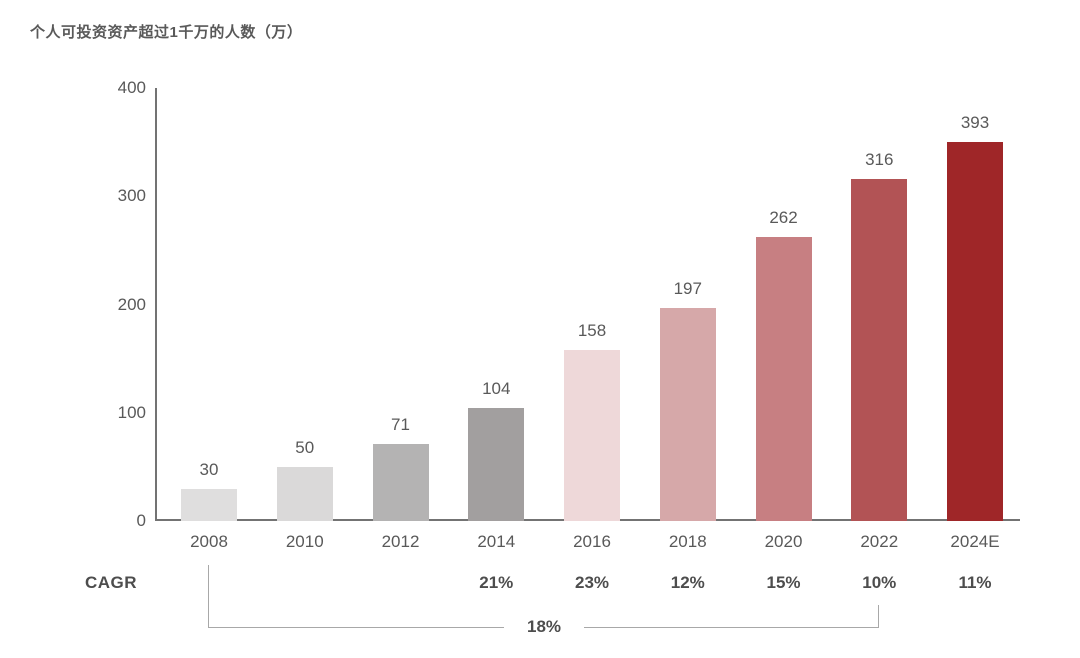 The width and height of the screenshot is (1080, 658). Describe the element at coordinates (131, 304) in the screenshot. I see `y-axis-tick-label: 200` at that location.